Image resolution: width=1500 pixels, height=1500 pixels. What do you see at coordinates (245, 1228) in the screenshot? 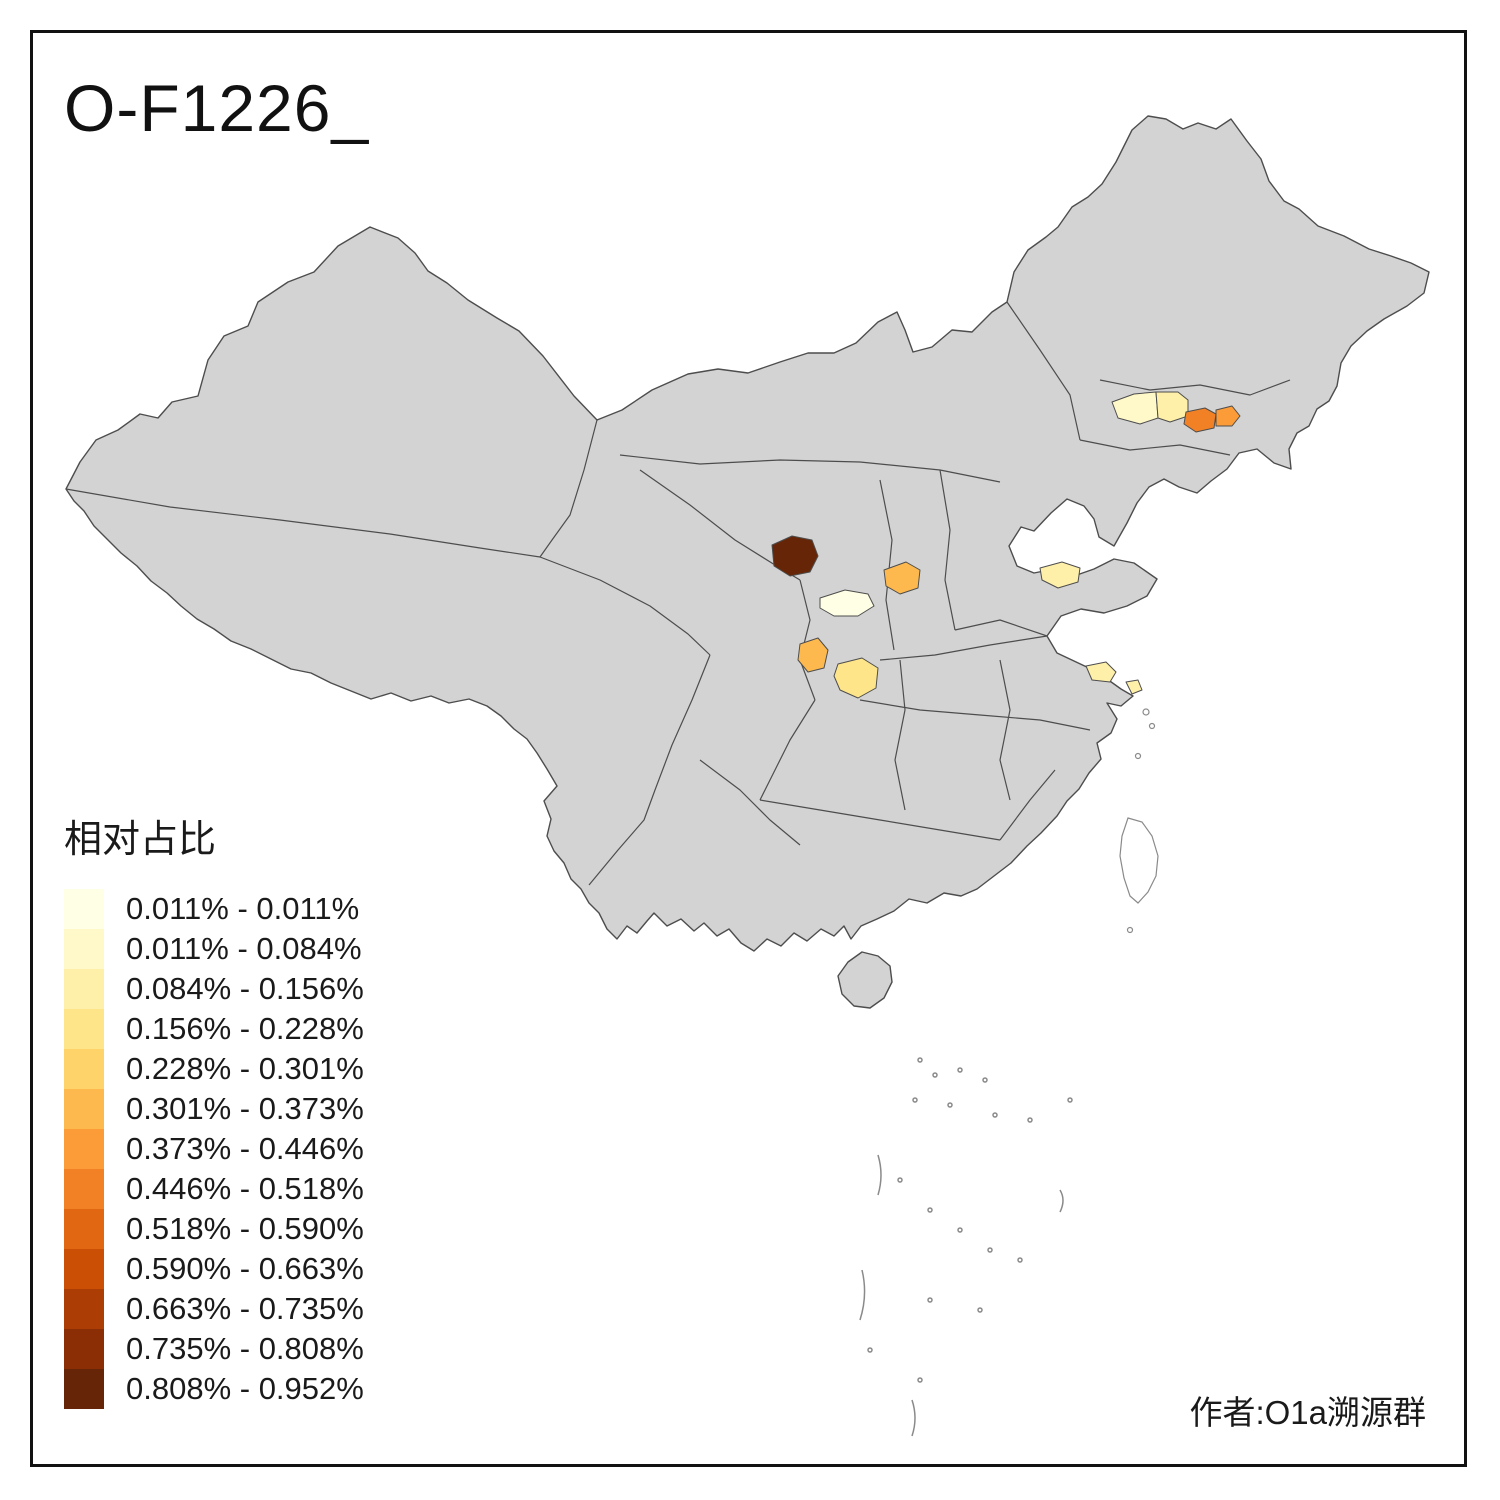
I see `legend-label: 0.518% - 0.590%` at bounding box center [245, 1228].